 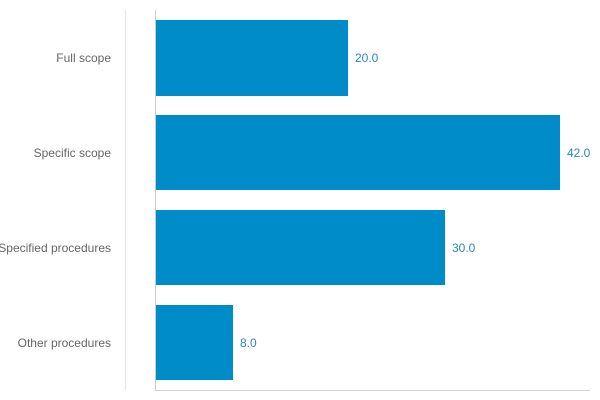 What do you see at coordinates (155, 200) in the screenshot?
I see `y-axis-line` at bounding box center [155, 200].